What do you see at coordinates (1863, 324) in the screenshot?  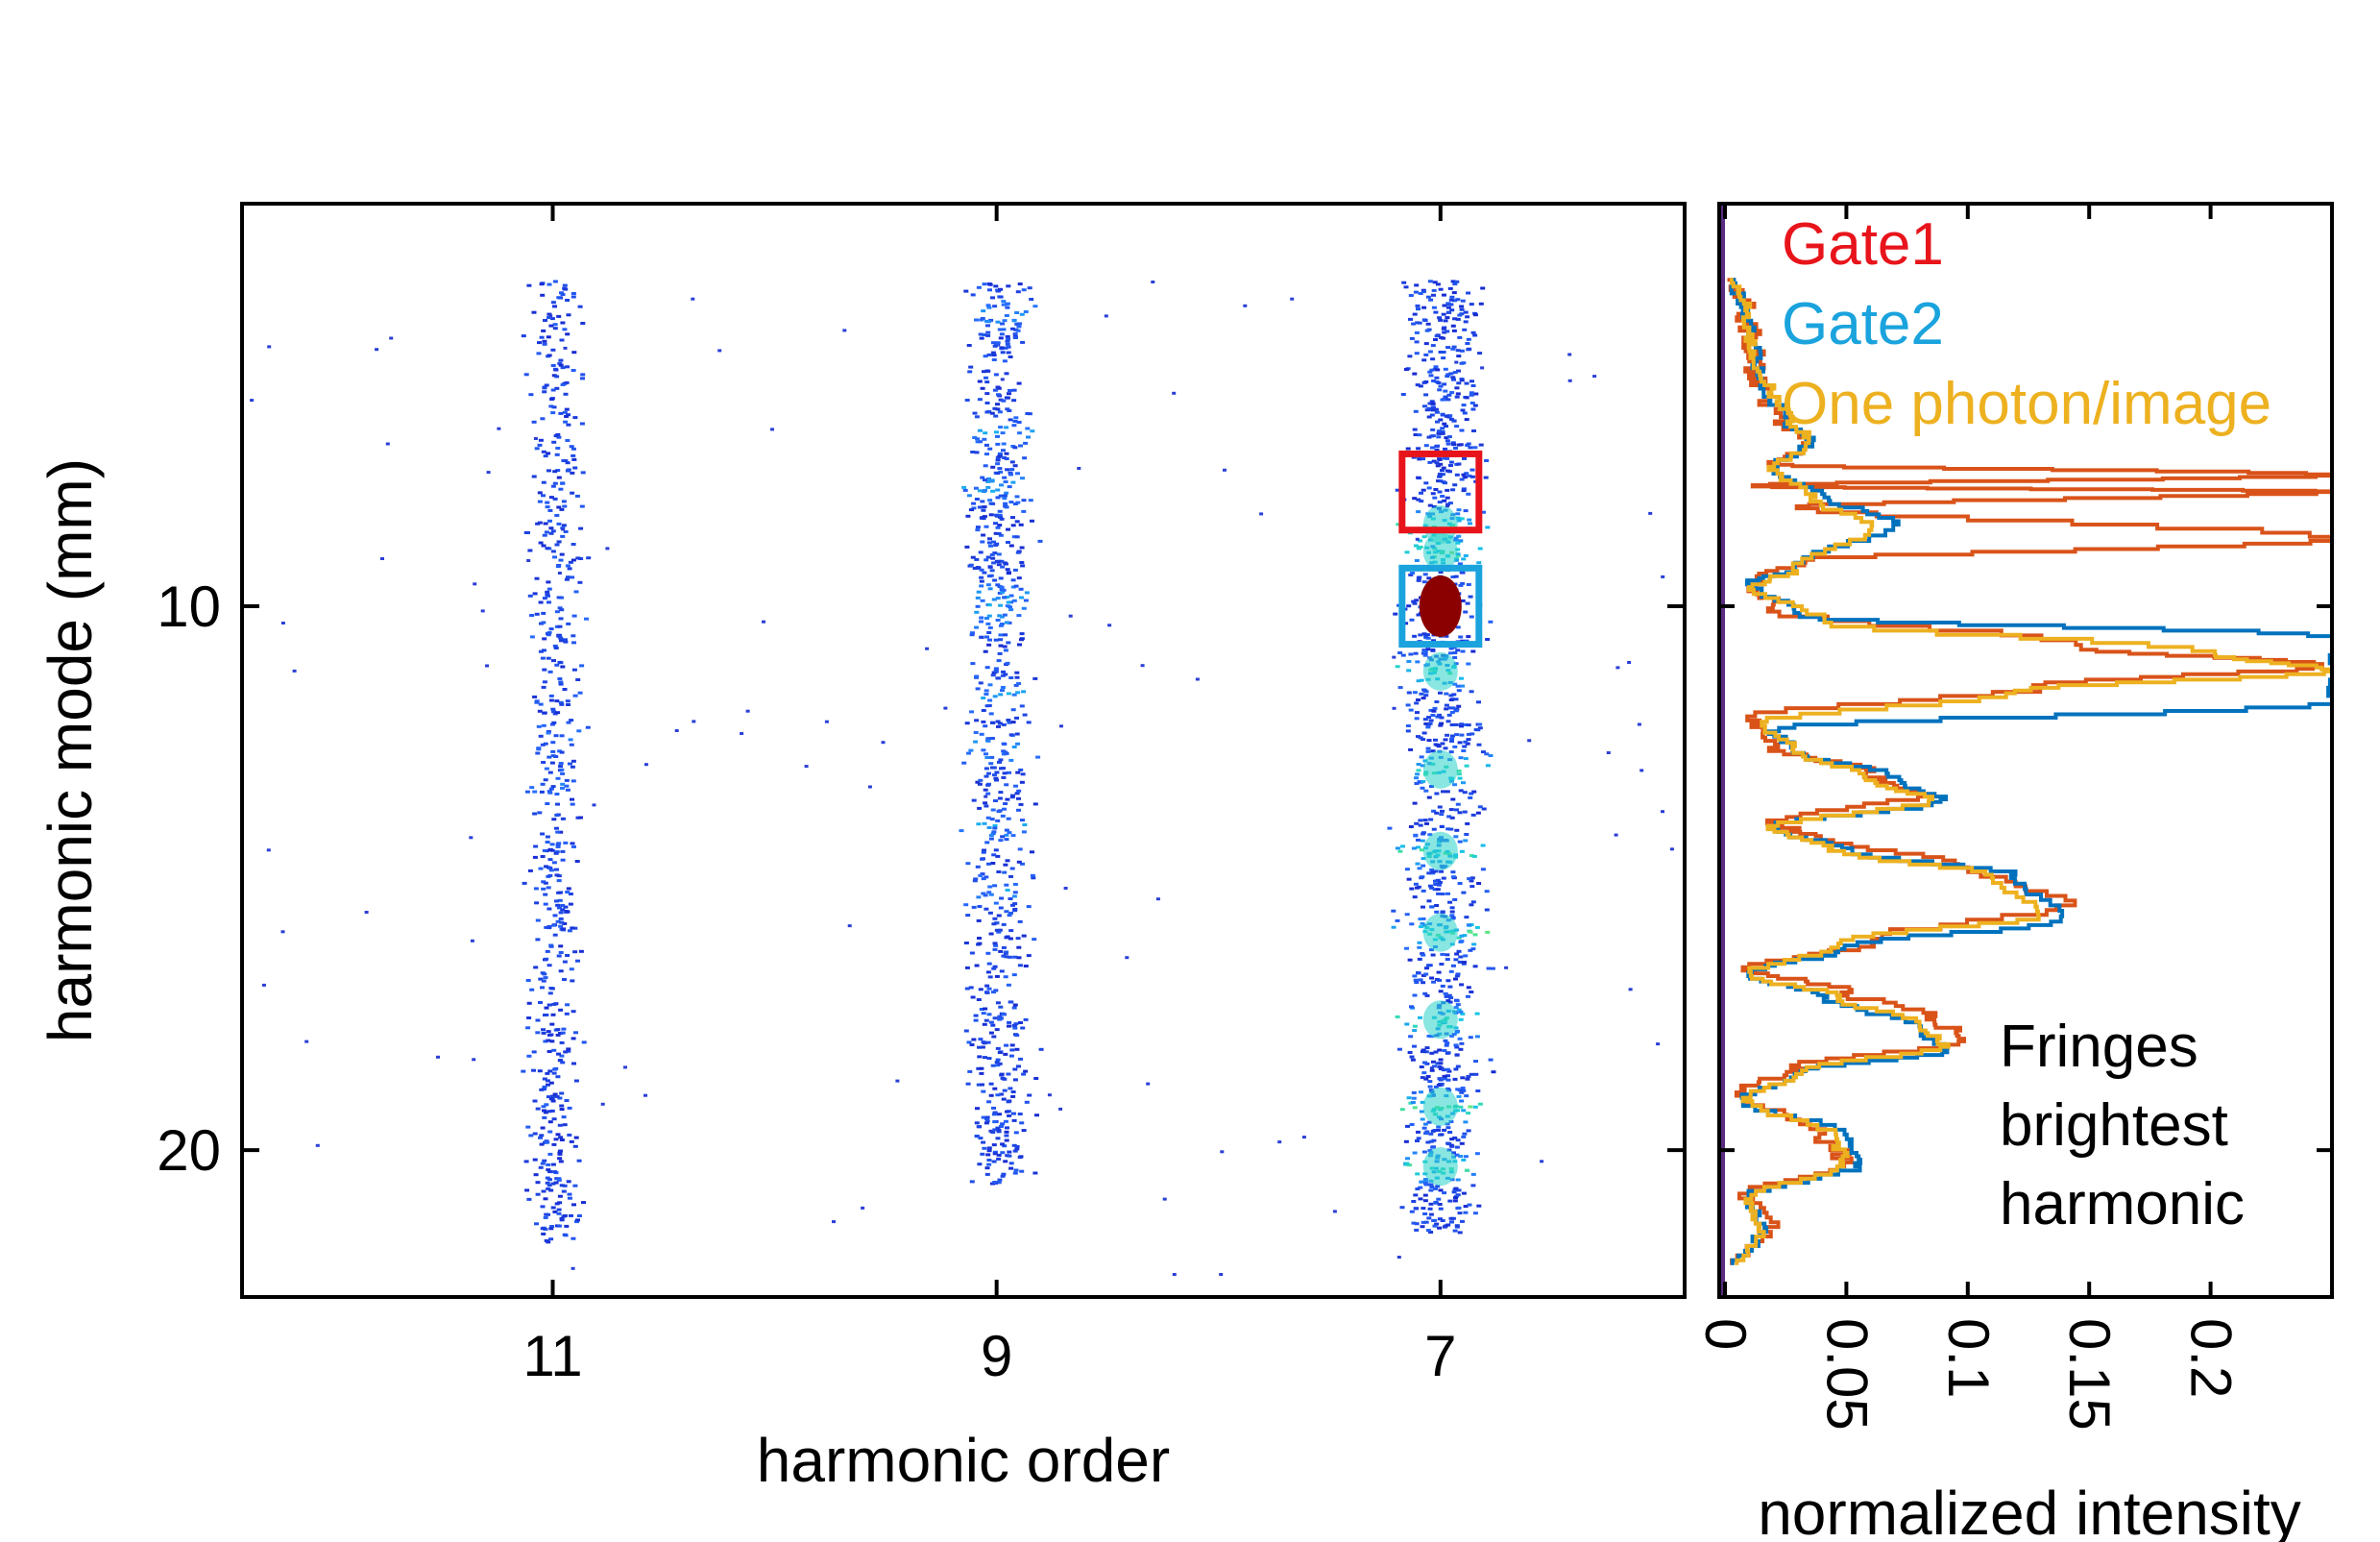 I see `legend-entry-2: Gate2` at bounding box center [1863, 324].